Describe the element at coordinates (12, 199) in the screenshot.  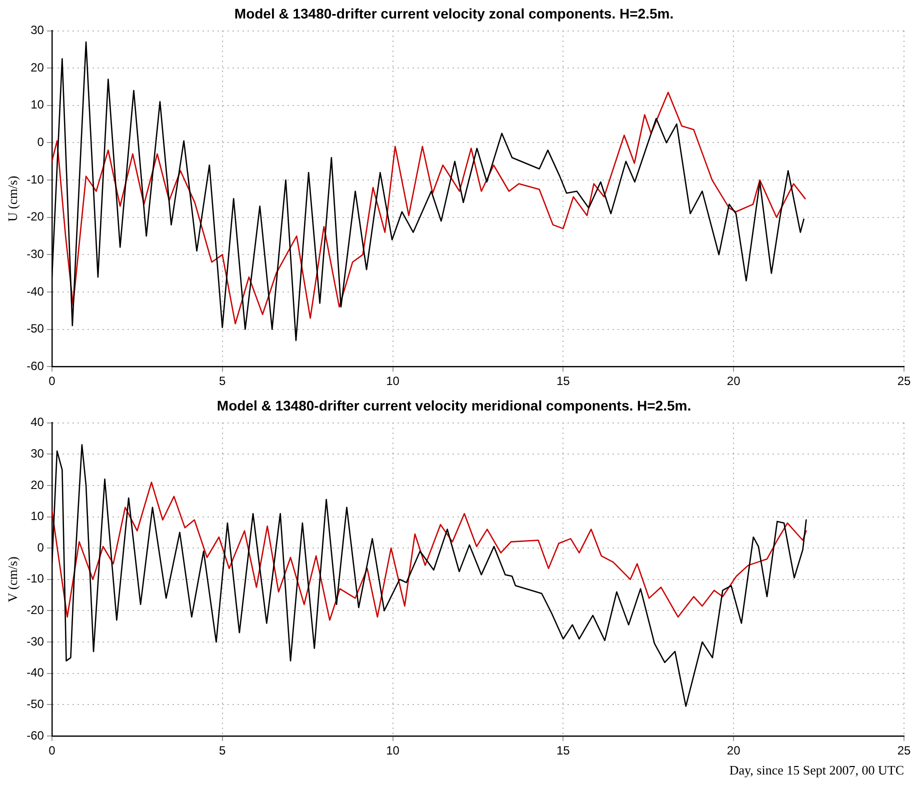
I see `y-axis-title: U (cm/s)` at that location.